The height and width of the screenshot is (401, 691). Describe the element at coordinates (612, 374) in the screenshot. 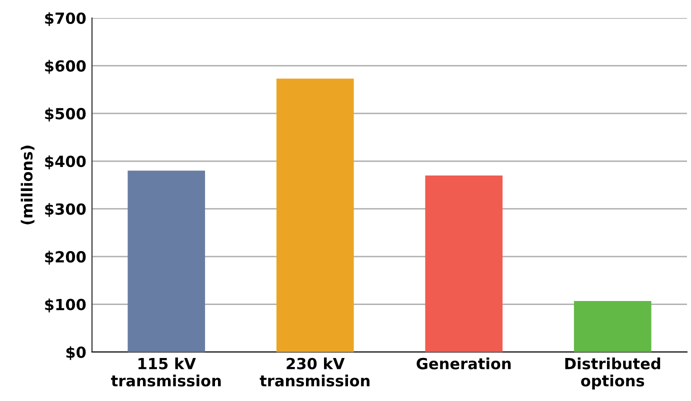

I see `x-tick-label: Distributed options` at that location.